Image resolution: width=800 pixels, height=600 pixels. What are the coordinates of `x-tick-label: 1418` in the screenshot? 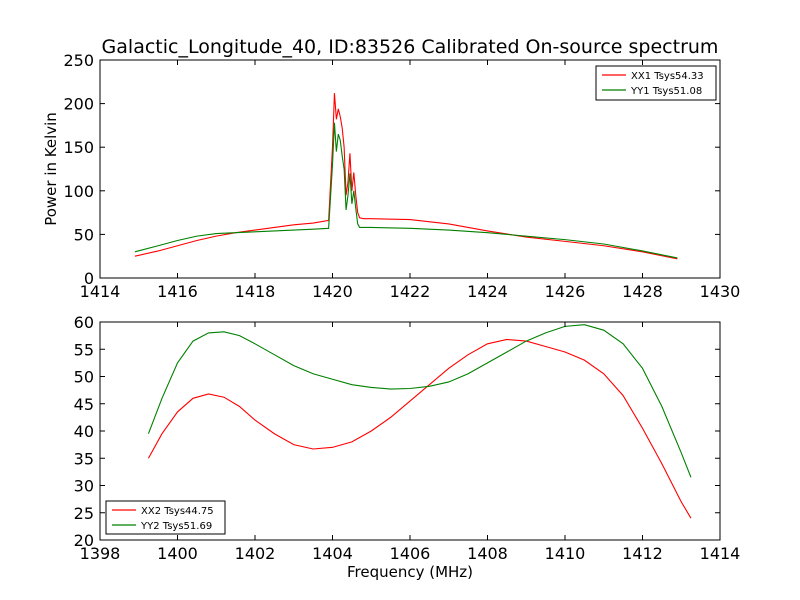 It's located at (255, 291).